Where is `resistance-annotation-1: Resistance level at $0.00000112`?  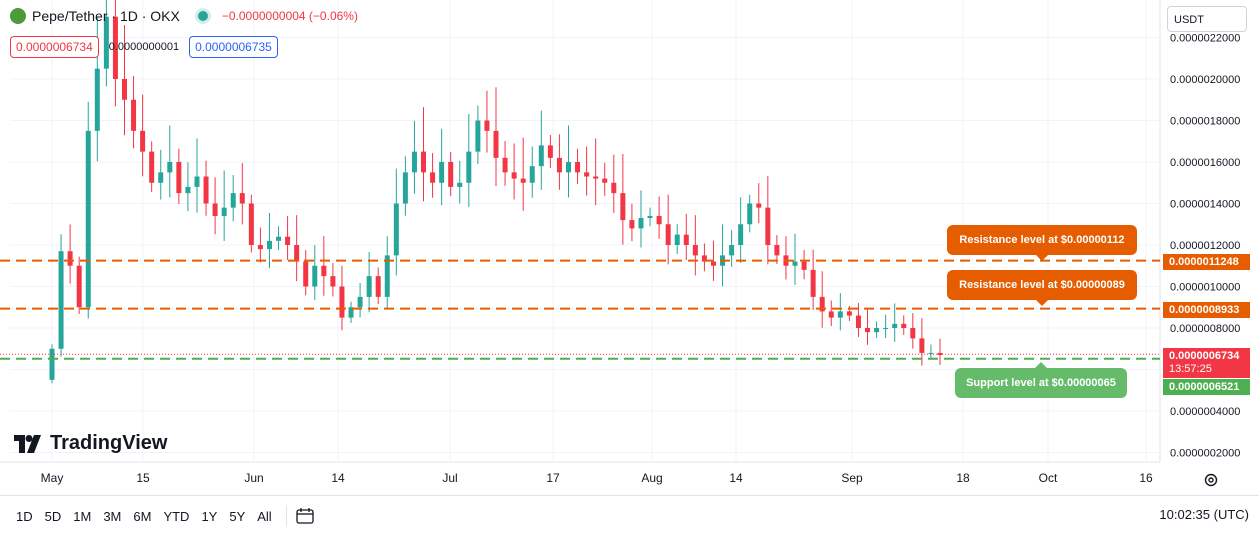
resistance-annotation-1: Resistance level at $0.00000112 is located at coordinates (1042, 243).